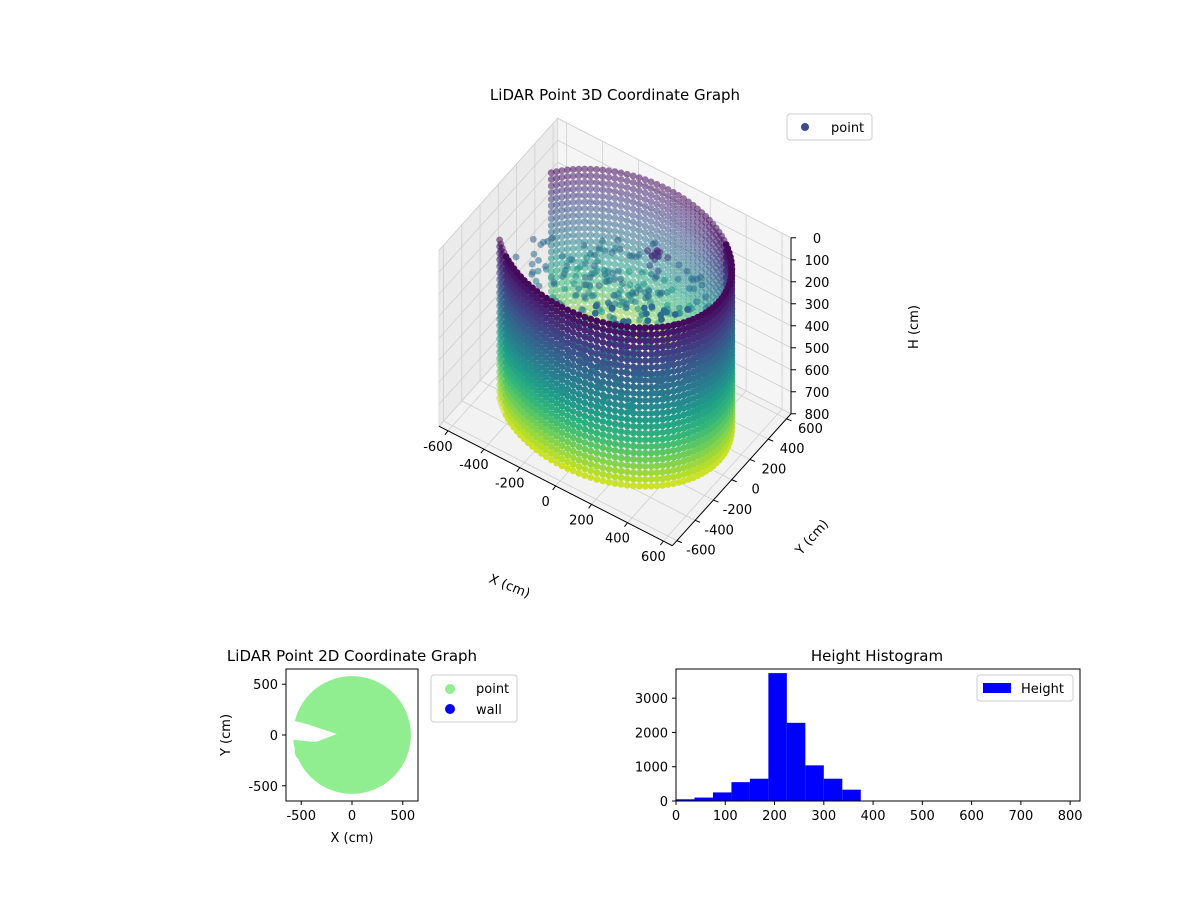 This screenshot has width=1200, height=900. I want to click on chart-2d-ticks: -500 0 500 -500 0 500, so click(331, 751).